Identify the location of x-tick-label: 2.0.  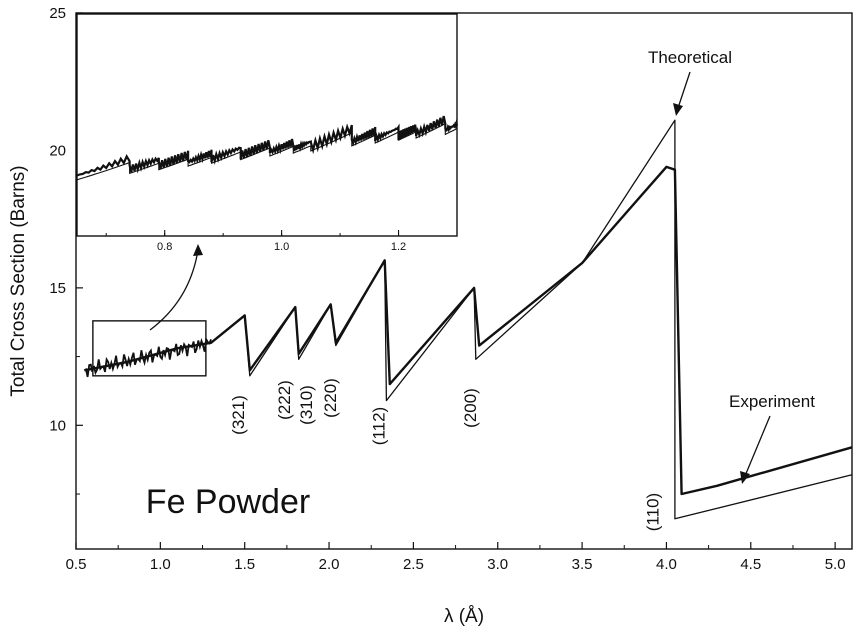
(329, 564).